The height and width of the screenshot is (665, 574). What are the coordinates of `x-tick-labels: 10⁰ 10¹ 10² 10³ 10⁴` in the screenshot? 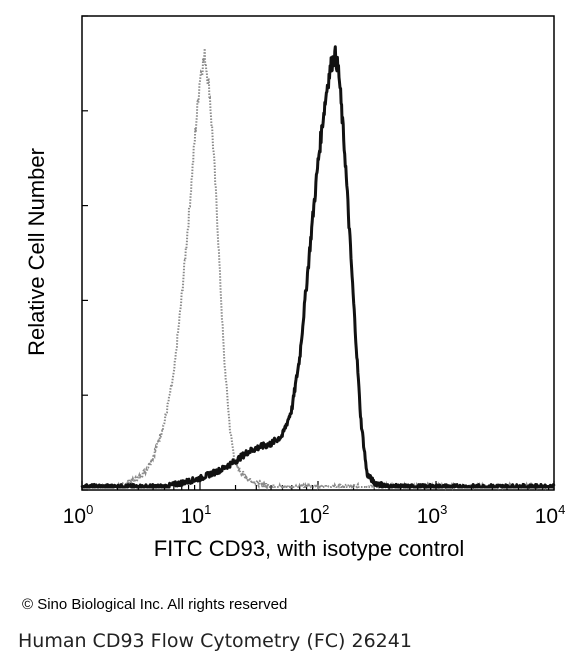 It's located at (314, 515).